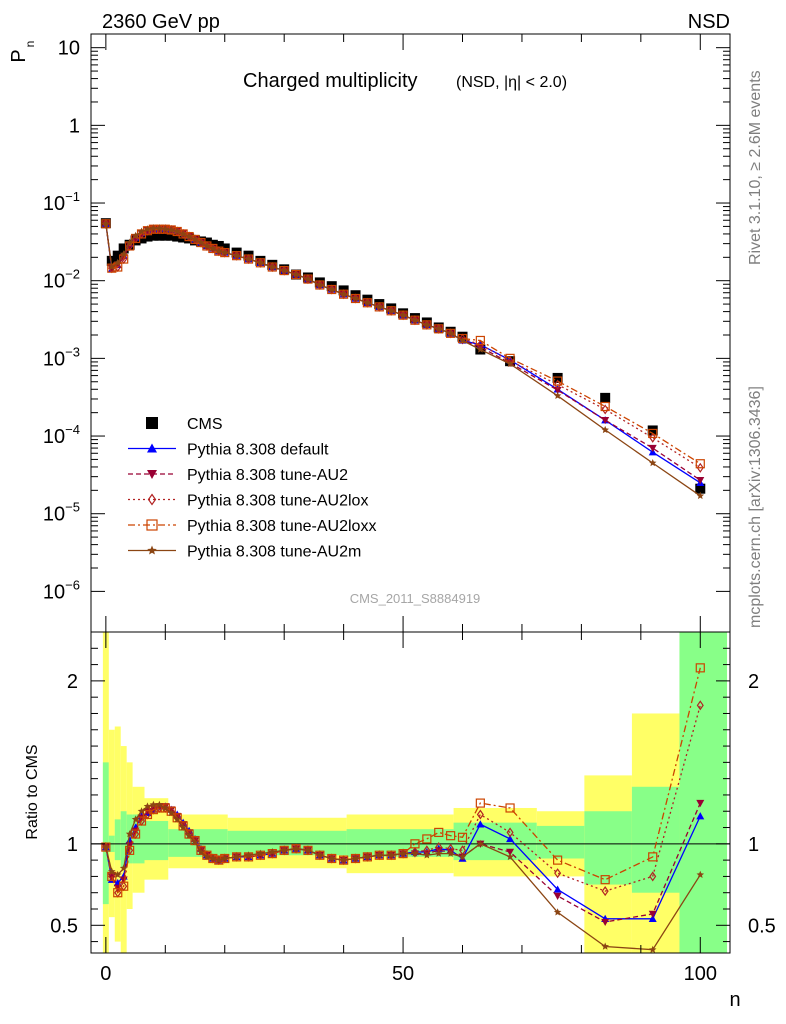  What do you see at coordinates (105, 974) in the screenshot?
I see `x-tick-label: 0` at bounding box center [105, 974].